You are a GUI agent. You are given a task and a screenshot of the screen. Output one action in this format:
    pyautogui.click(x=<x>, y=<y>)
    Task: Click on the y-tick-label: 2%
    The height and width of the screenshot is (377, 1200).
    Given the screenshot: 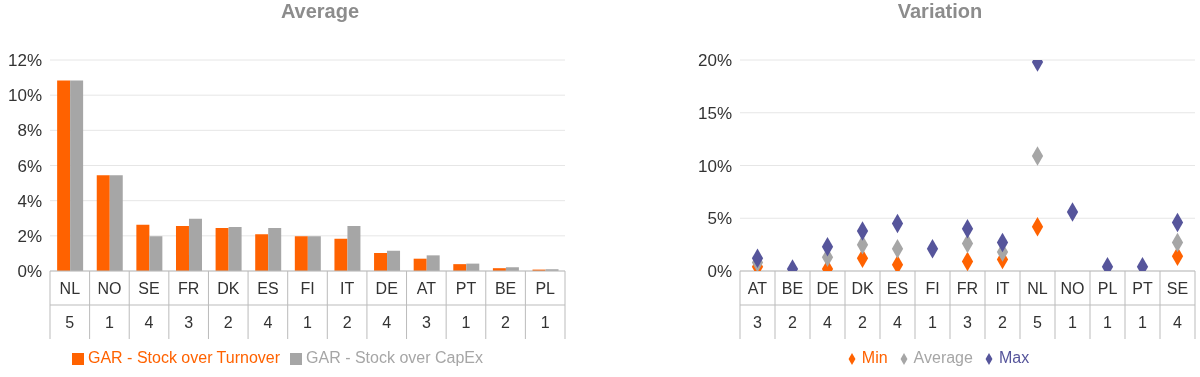 What is the action you would take?
    pyautogui.click(x=29, y=236)
    